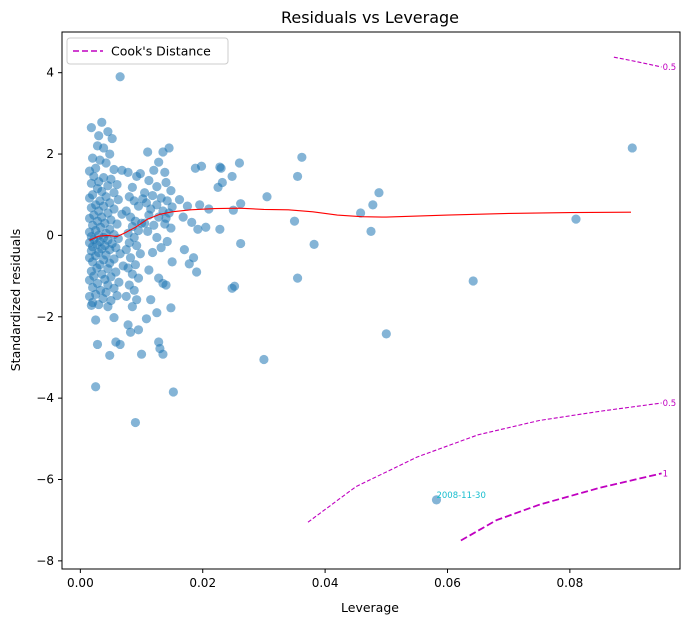 The width and height of the screenshot is (689, 624). Describe the element at coordinates (50, 154) in the screenshot. I see `y-tick-label: 2` at that location.